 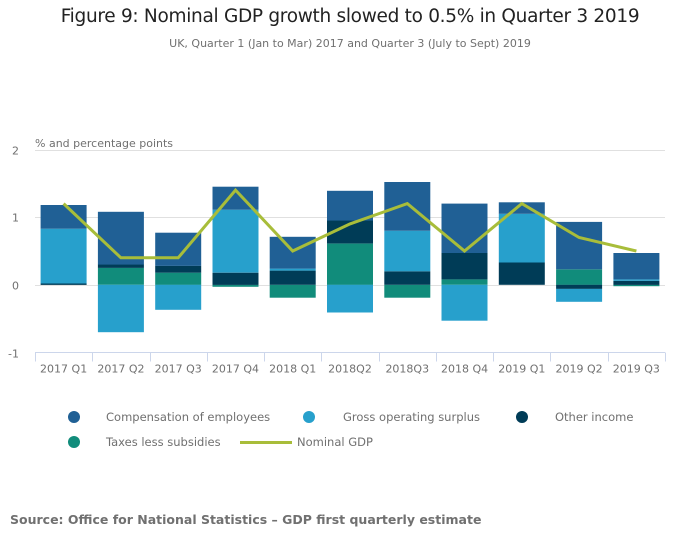 I want to click on x-tick-label: 2018Q2, so click(x=350, y=369).